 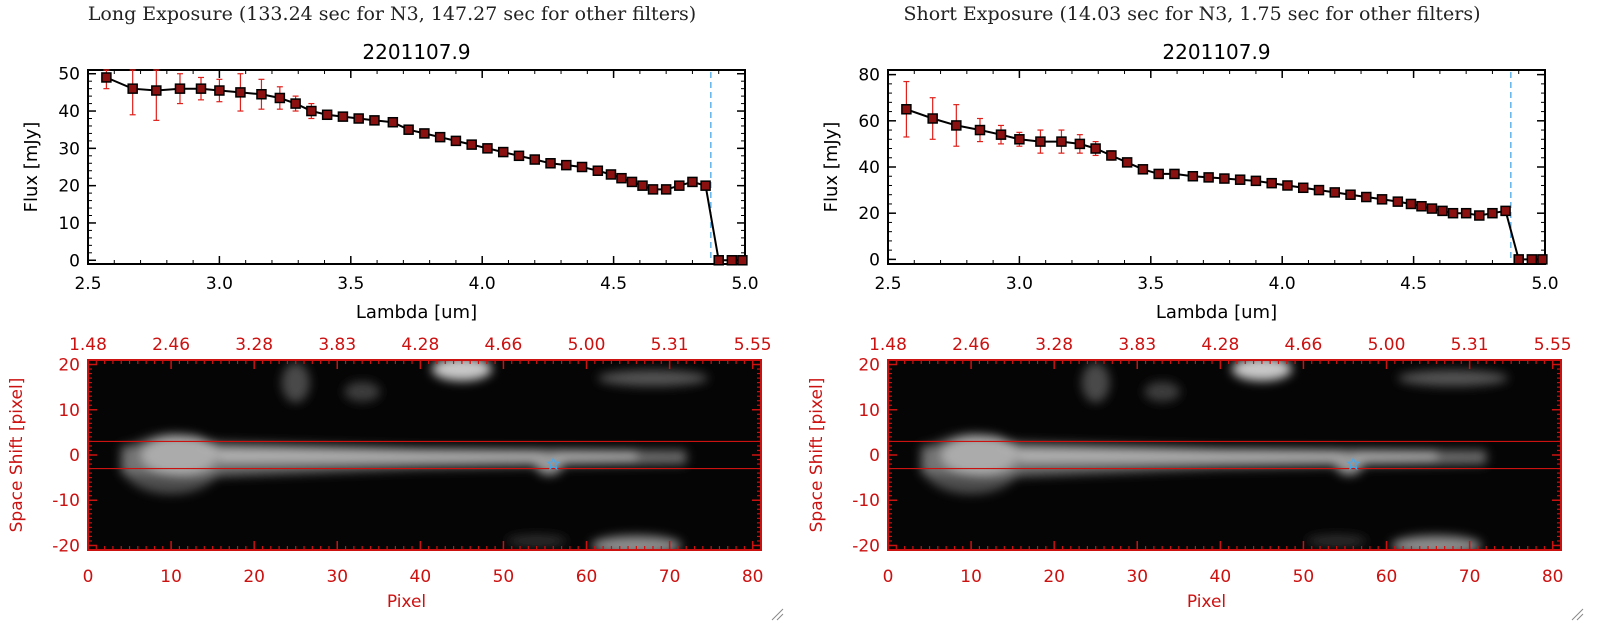 What do you see at coordinates (1095, 382) in the screenshot?
I see `upper-faint-patch` at bounding box center [1095, 382].